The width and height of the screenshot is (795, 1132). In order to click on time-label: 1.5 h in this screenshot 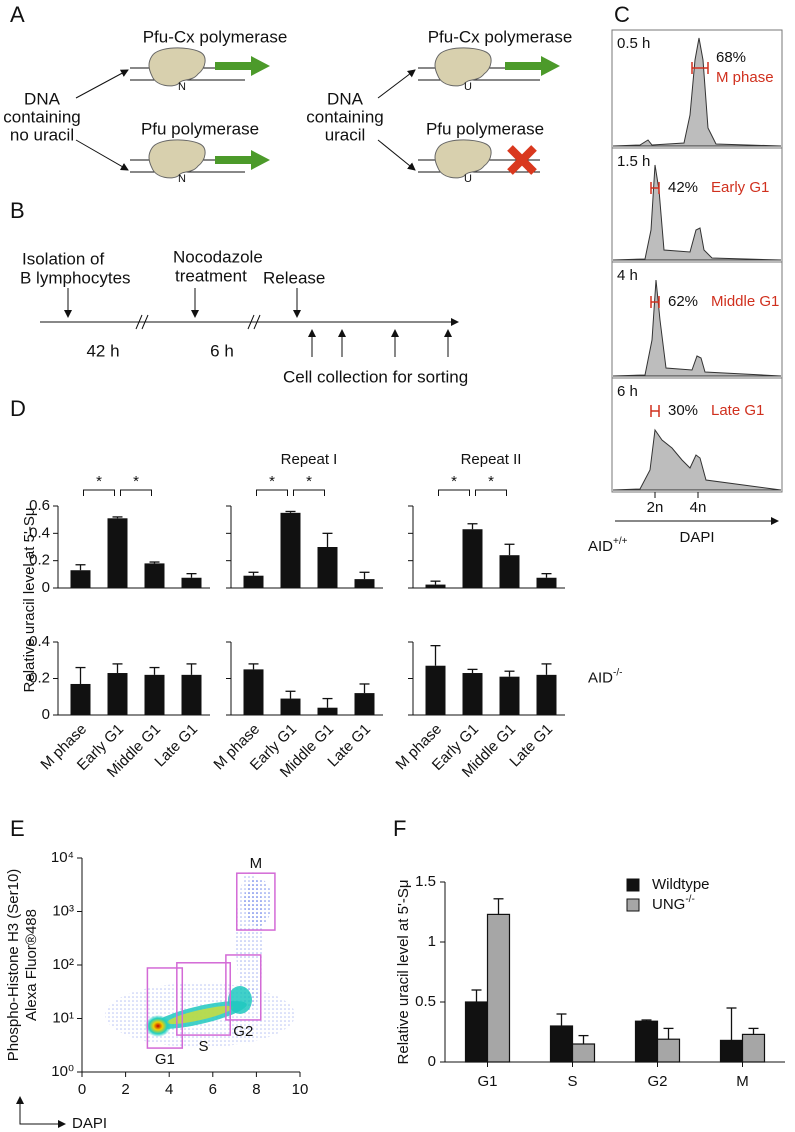, I will do `click(633, 161)`.